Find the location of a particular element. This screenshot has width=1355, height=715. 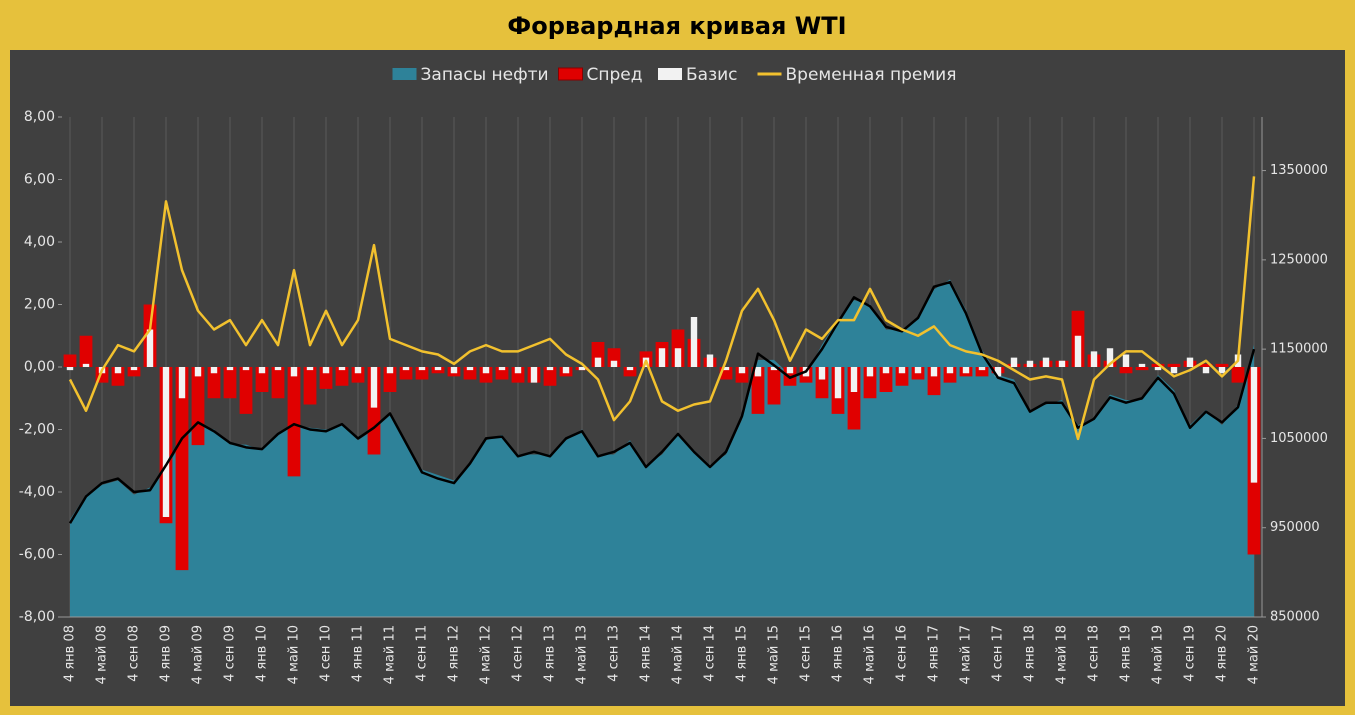

x-tick-label: 4 май 14 is located at coordinates (678, 654).